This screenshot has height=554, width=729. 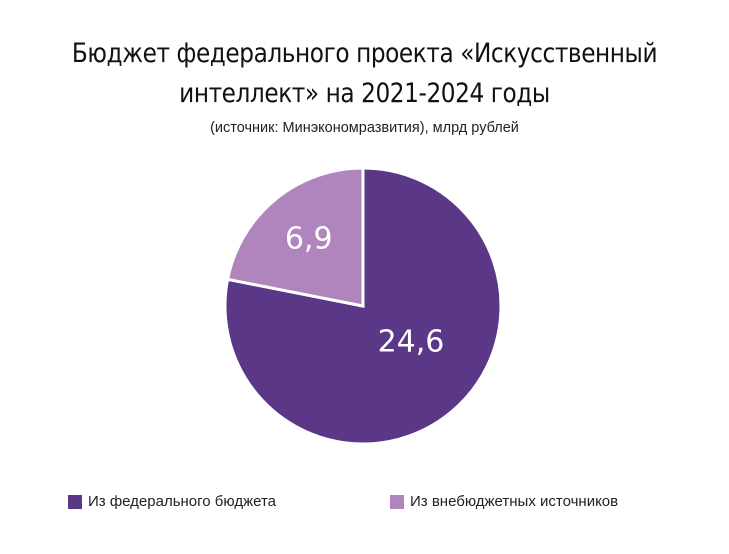 I want to click on pie-labels: 24,6 6,9, so click(x=365, y=290).